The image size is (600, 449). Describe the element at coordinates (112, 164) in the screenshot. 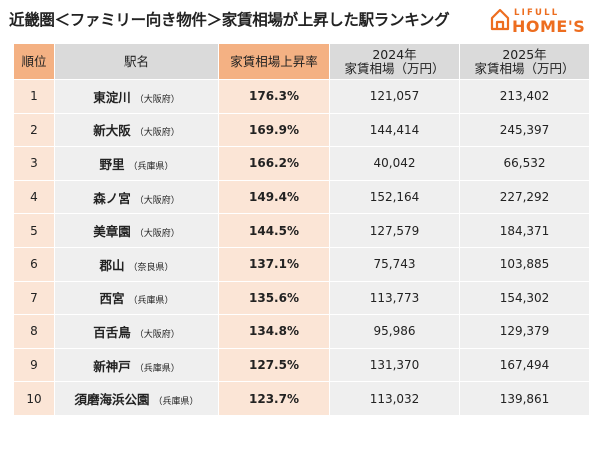

I see `station-name: 野里` at that location.